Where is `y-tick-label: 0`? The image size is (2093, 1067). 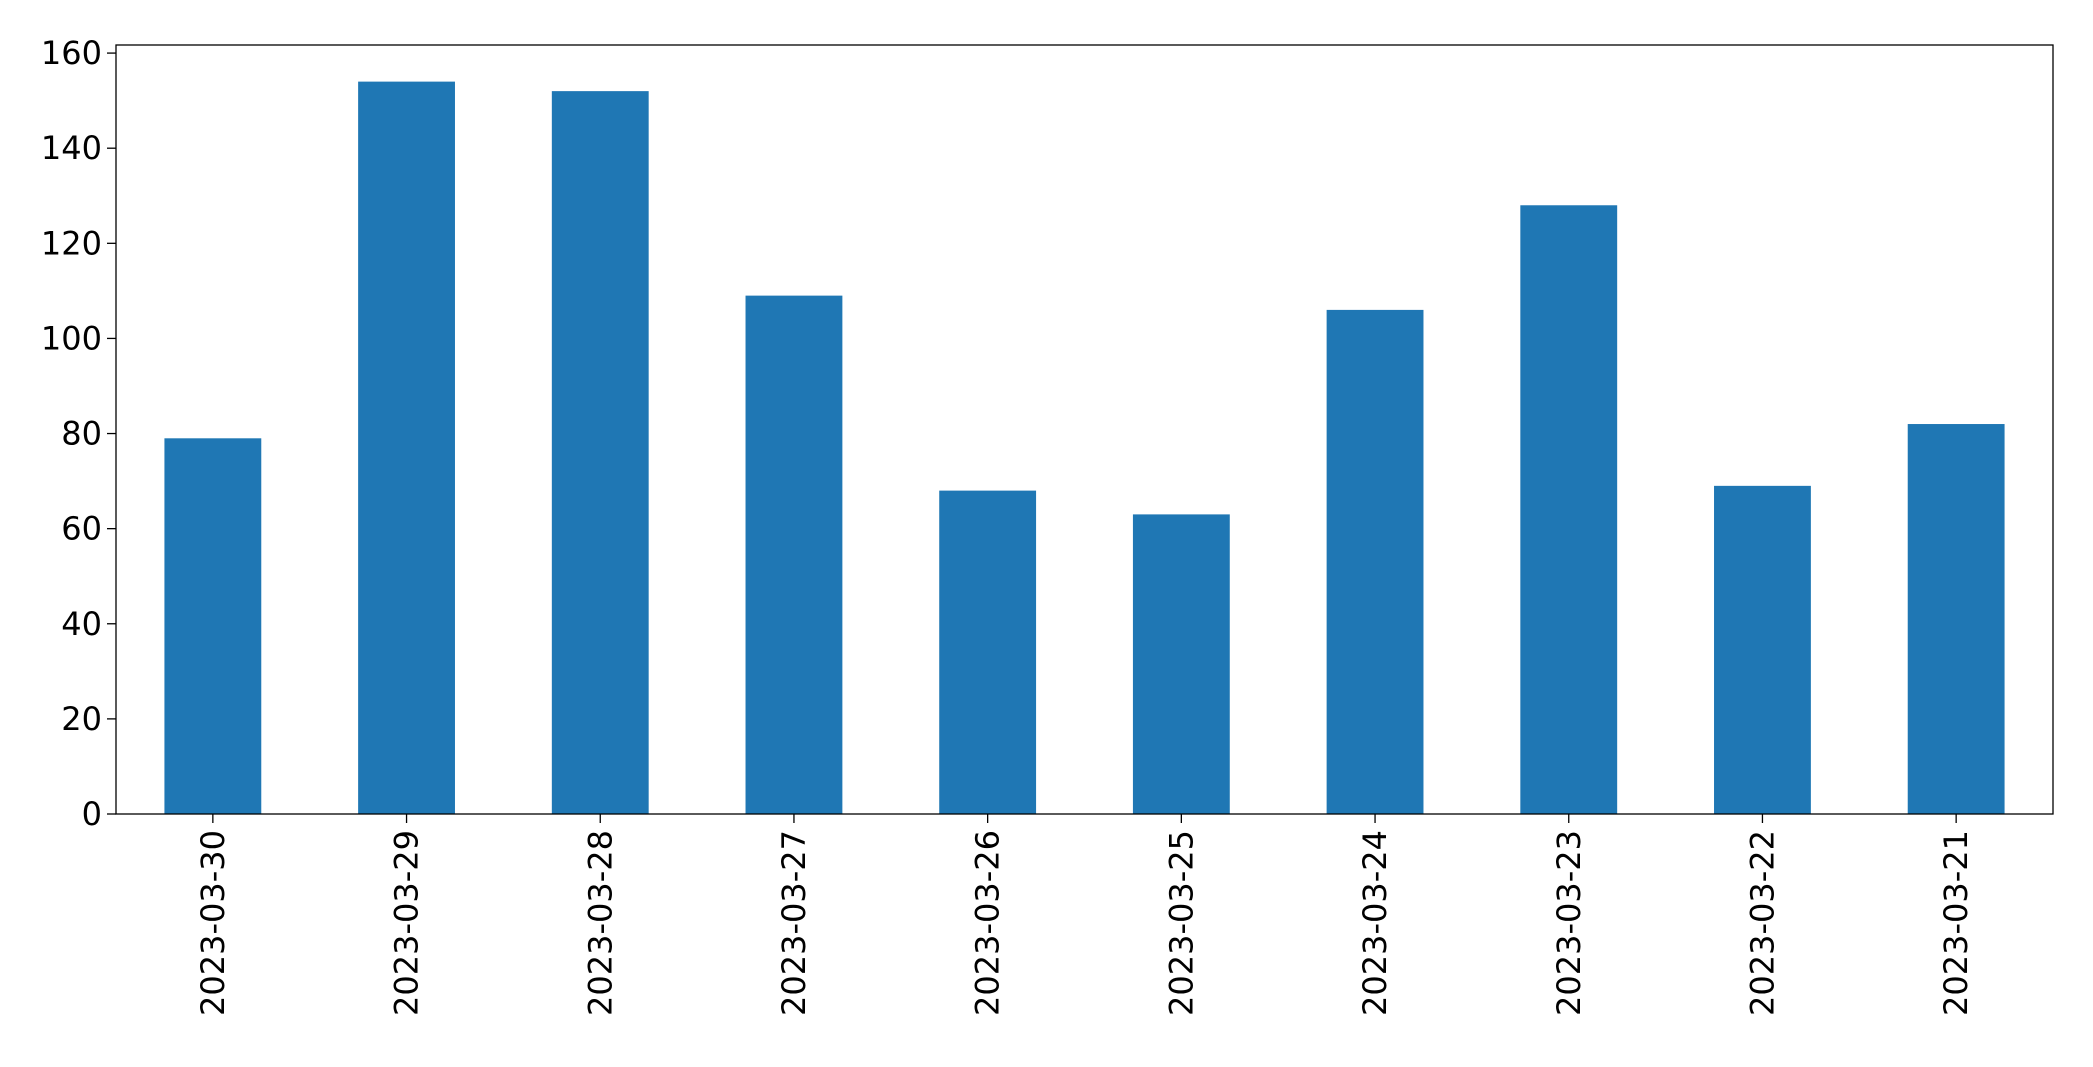
y-tick-label: 0 is located at coordinates (92, 814).